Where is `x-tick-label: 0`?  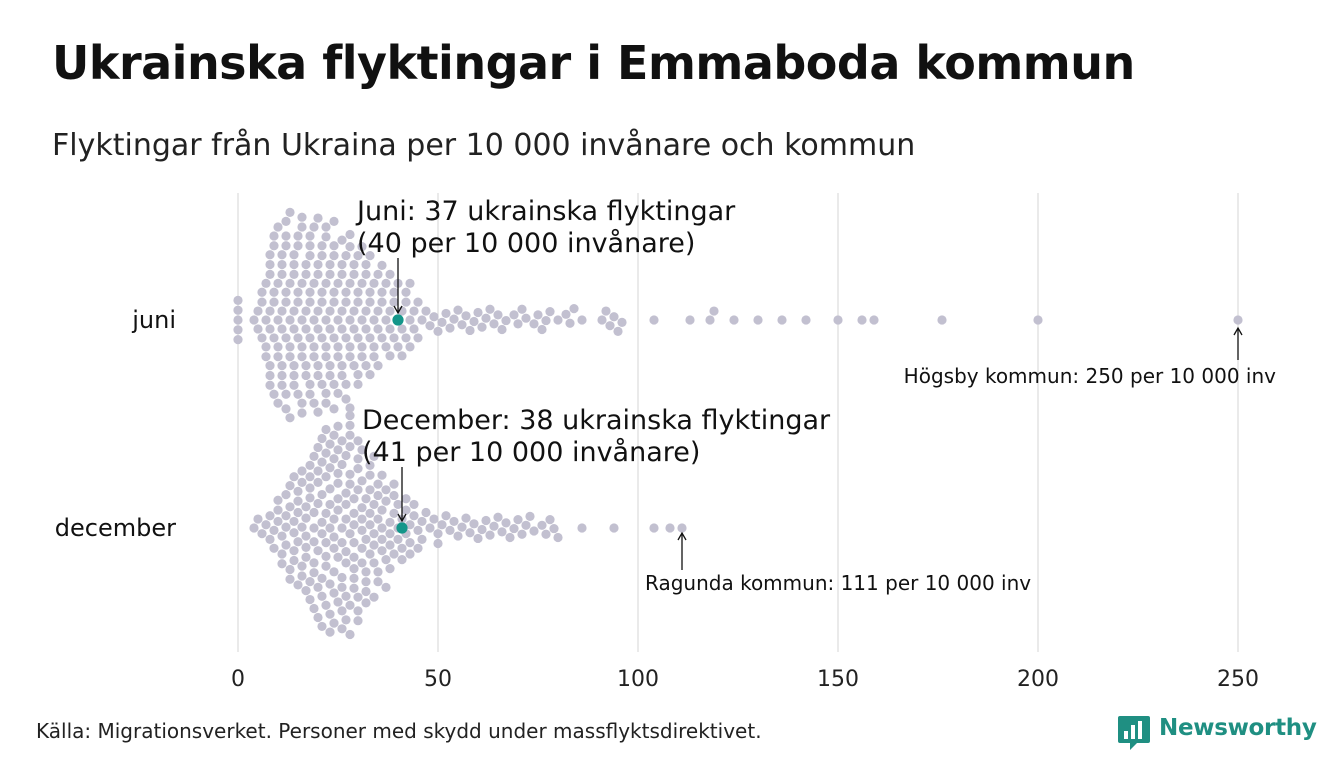
x-tick-label: 0 is located at coordinates (238, 679).